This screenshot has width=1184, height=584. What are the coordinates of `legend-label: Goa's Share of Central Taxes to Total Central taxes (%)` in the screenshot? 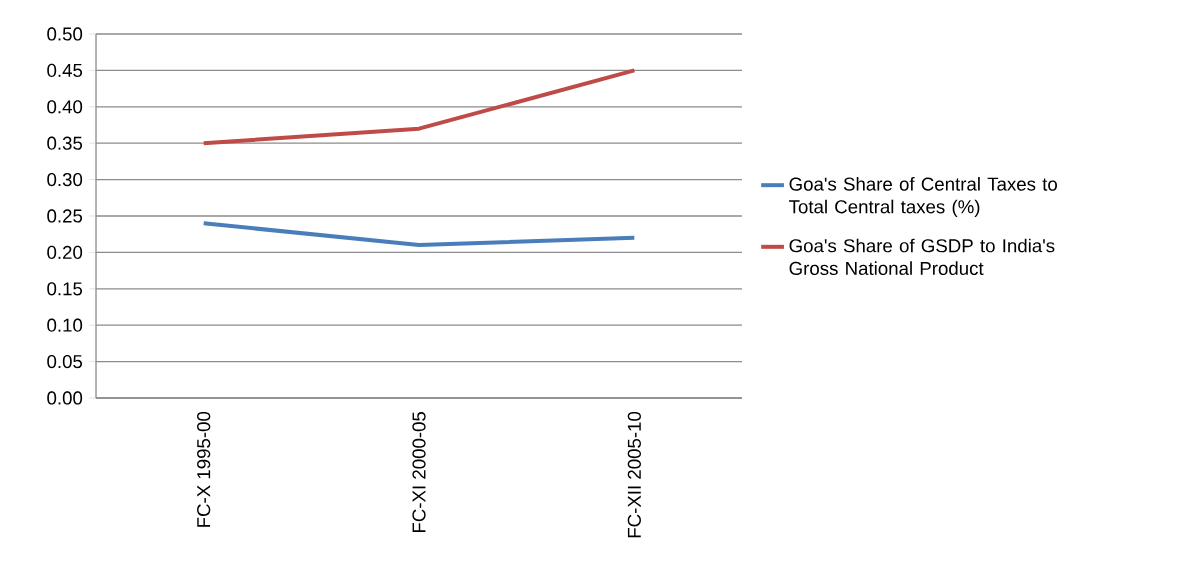 It's located at (923, 197).